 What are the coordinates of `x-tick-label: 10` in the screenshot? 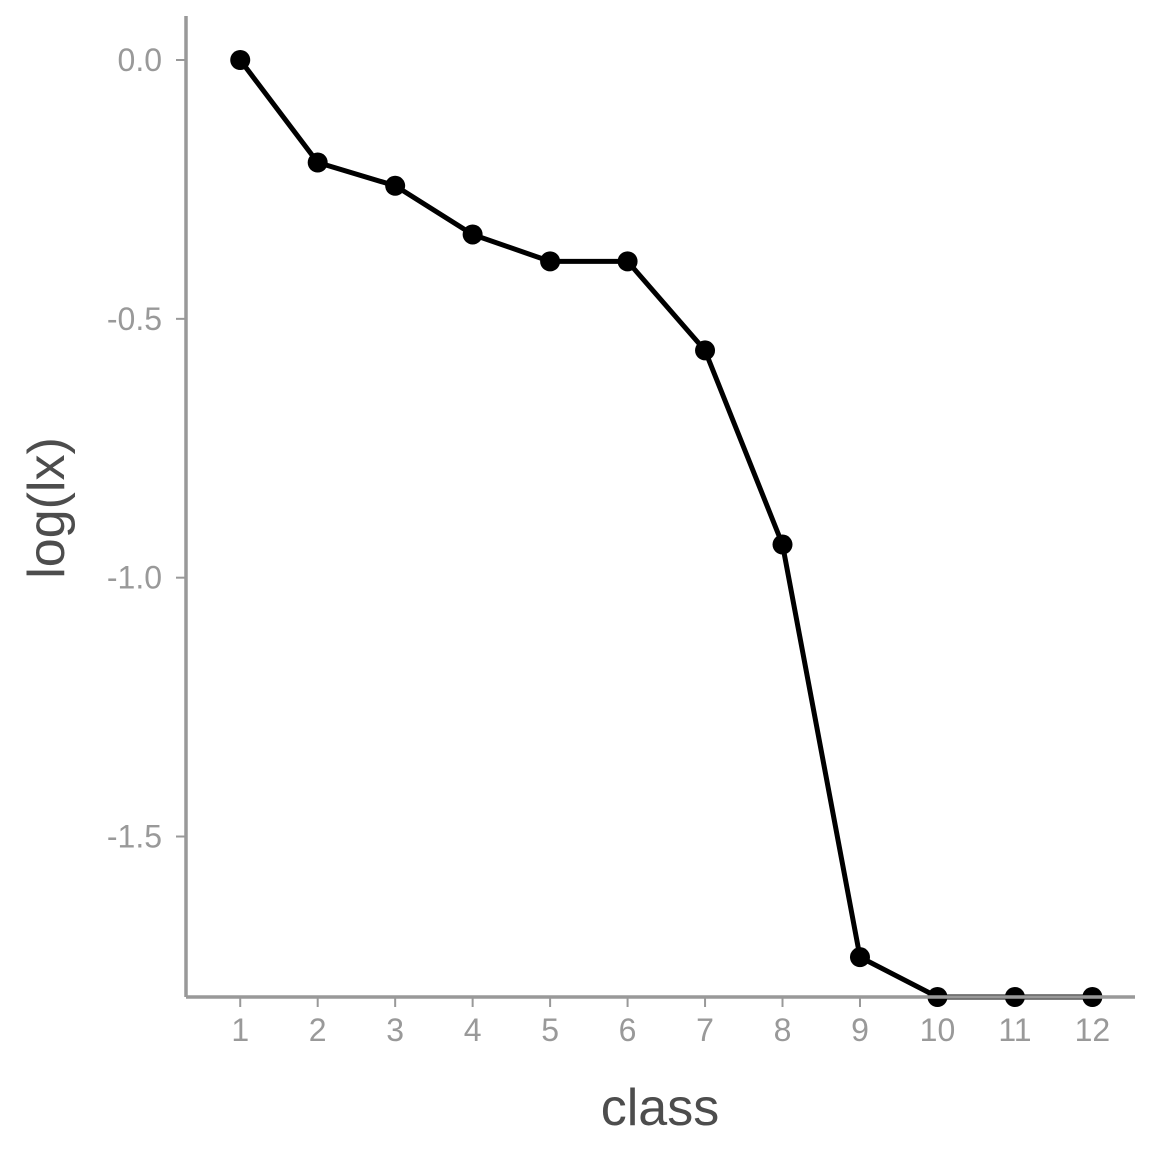 It's located at (938, 1030).